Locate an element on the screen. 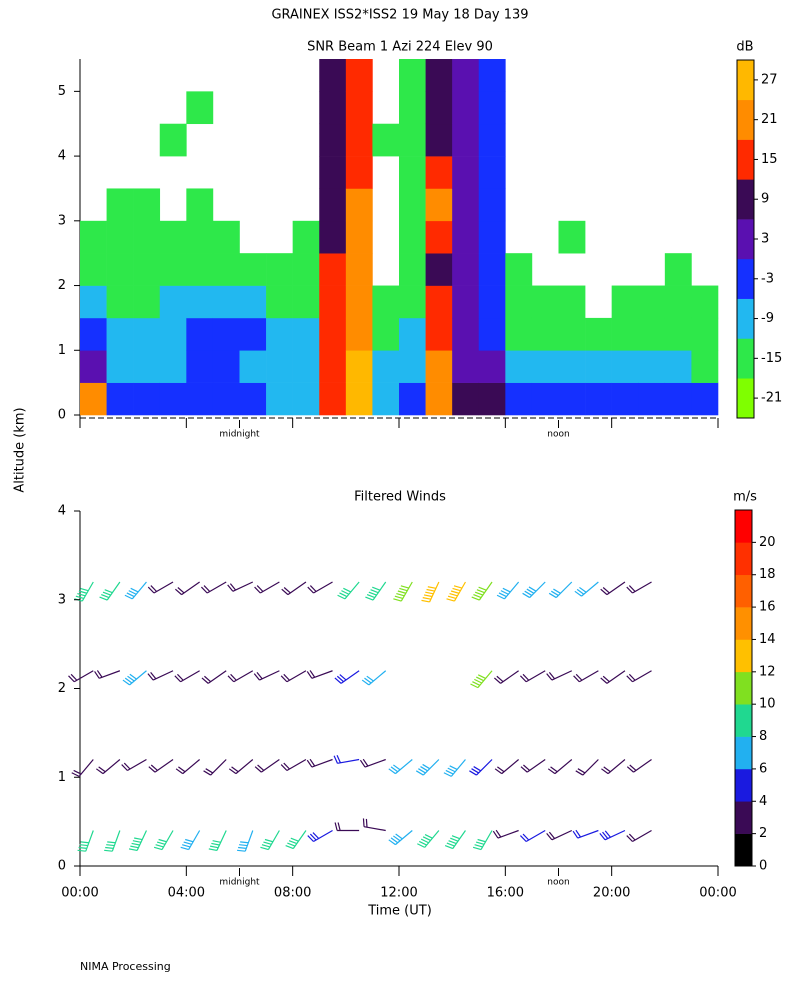 Image resolution: width=800 pixels, height=1000 pixels. colorbar-tick-label: 3 is located at coordinates (765, 239).